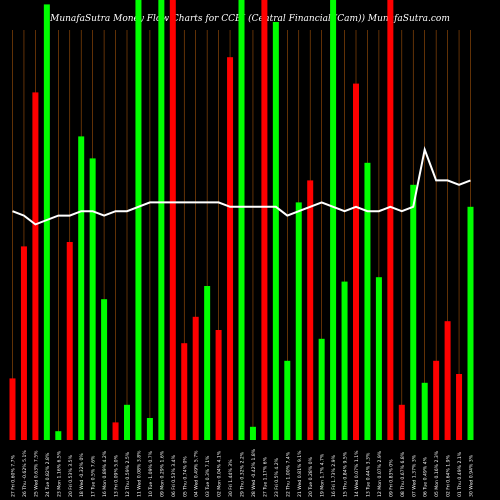 This screenshot has width=500, height=500. Describe the element at coordinates (288, 474) in the screenshot. I see `x-tick-label: 22 Thu 1.00% 7.4%` at that location.